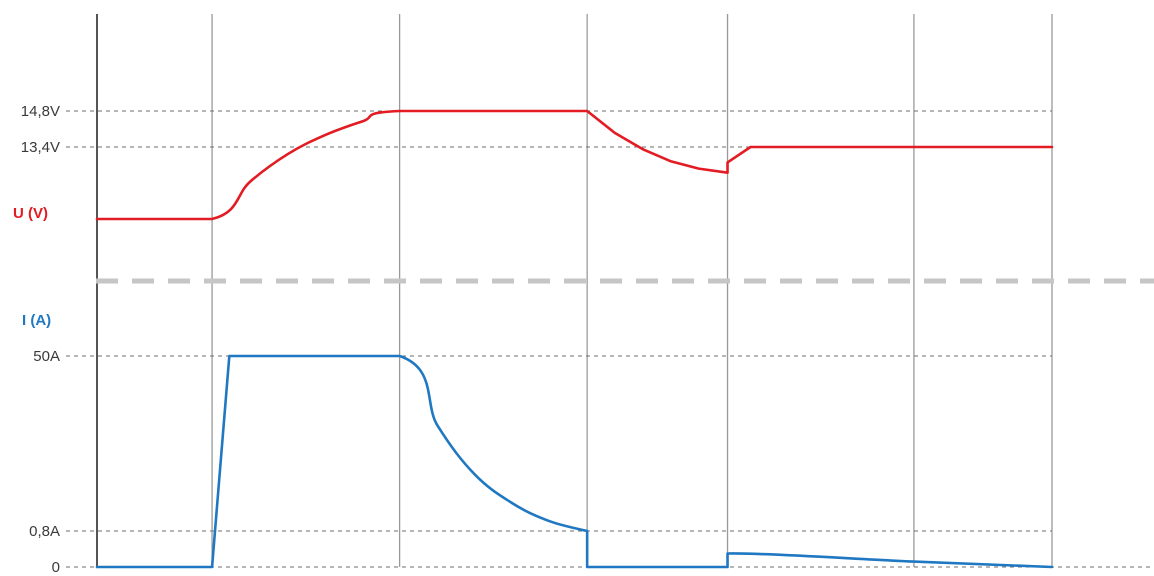 This screenshot has height=576, width=1154. I want to click on current-reference-label: 0,8A, so click(44, 531).